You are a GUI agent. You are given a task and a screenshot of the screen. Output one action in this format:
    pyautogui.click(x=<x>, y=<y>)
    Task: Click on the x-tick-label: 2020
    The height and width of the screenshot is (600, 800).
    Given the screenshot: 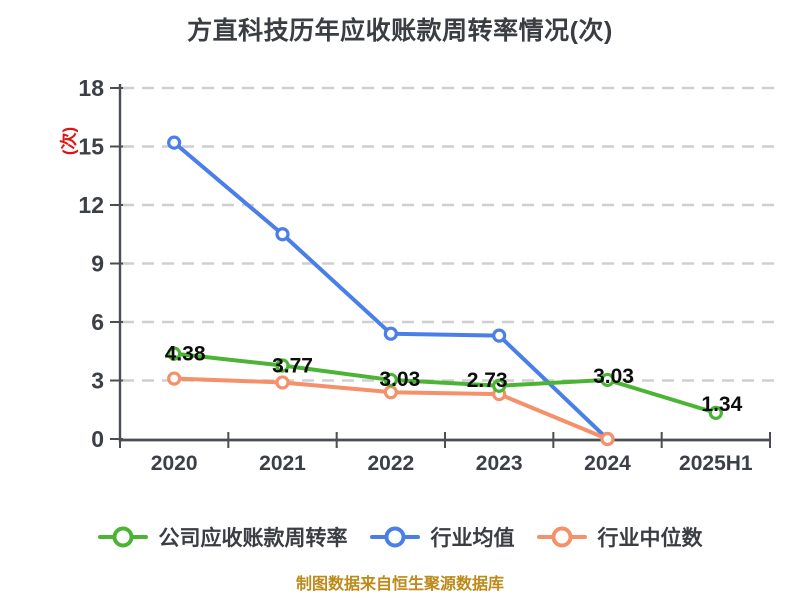 What is the action you would take?
    pyautogui.click(x=174, y=463)
    